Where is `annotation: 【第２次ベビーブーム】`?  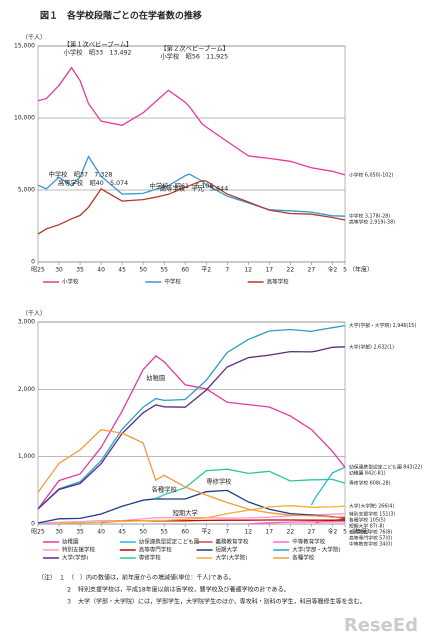
annotation: 【第２次ベビーブーム】 is located at coordinates (194, 47).